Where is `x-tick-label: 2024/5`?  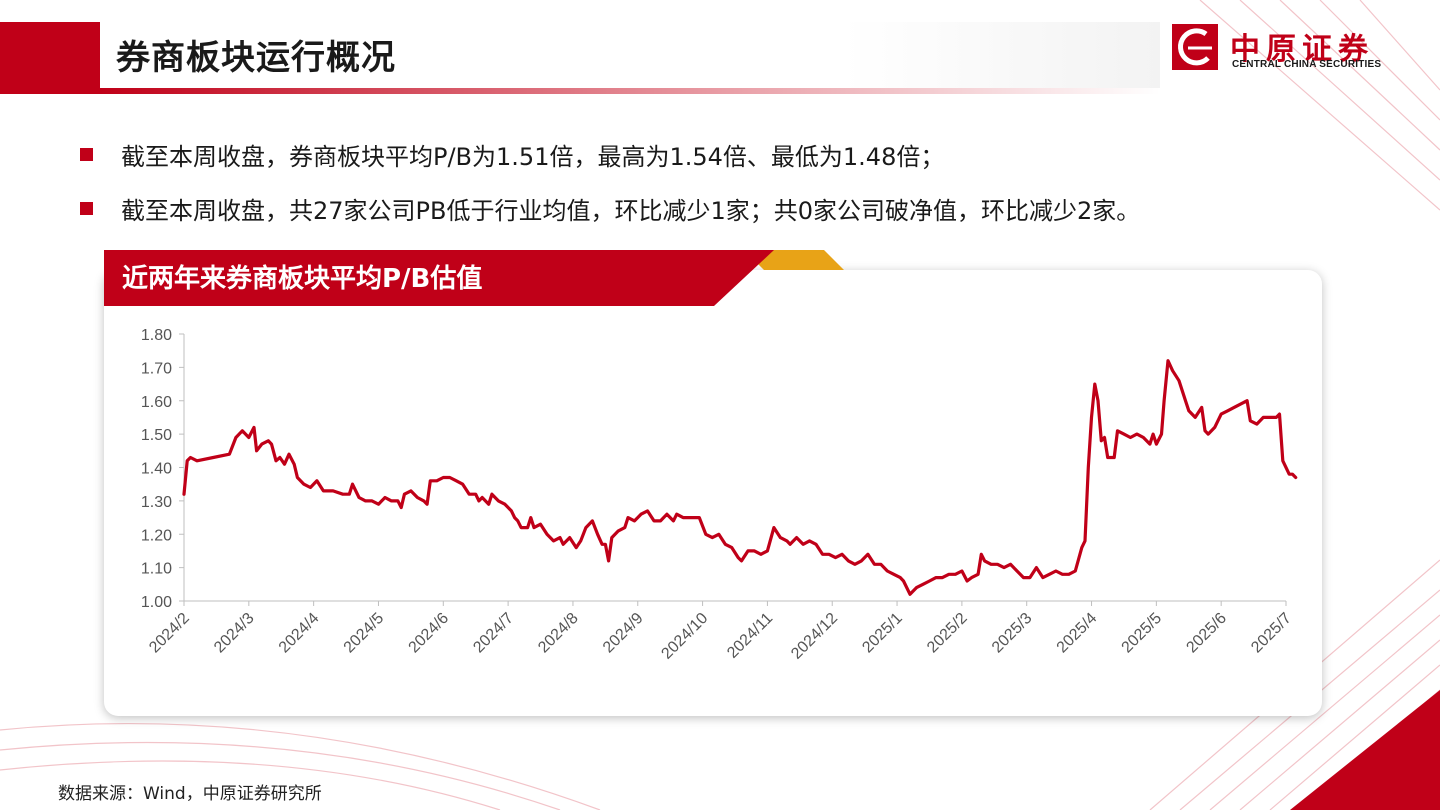 x-tick-label: 2024/5 is located at coordinates (364, 633).